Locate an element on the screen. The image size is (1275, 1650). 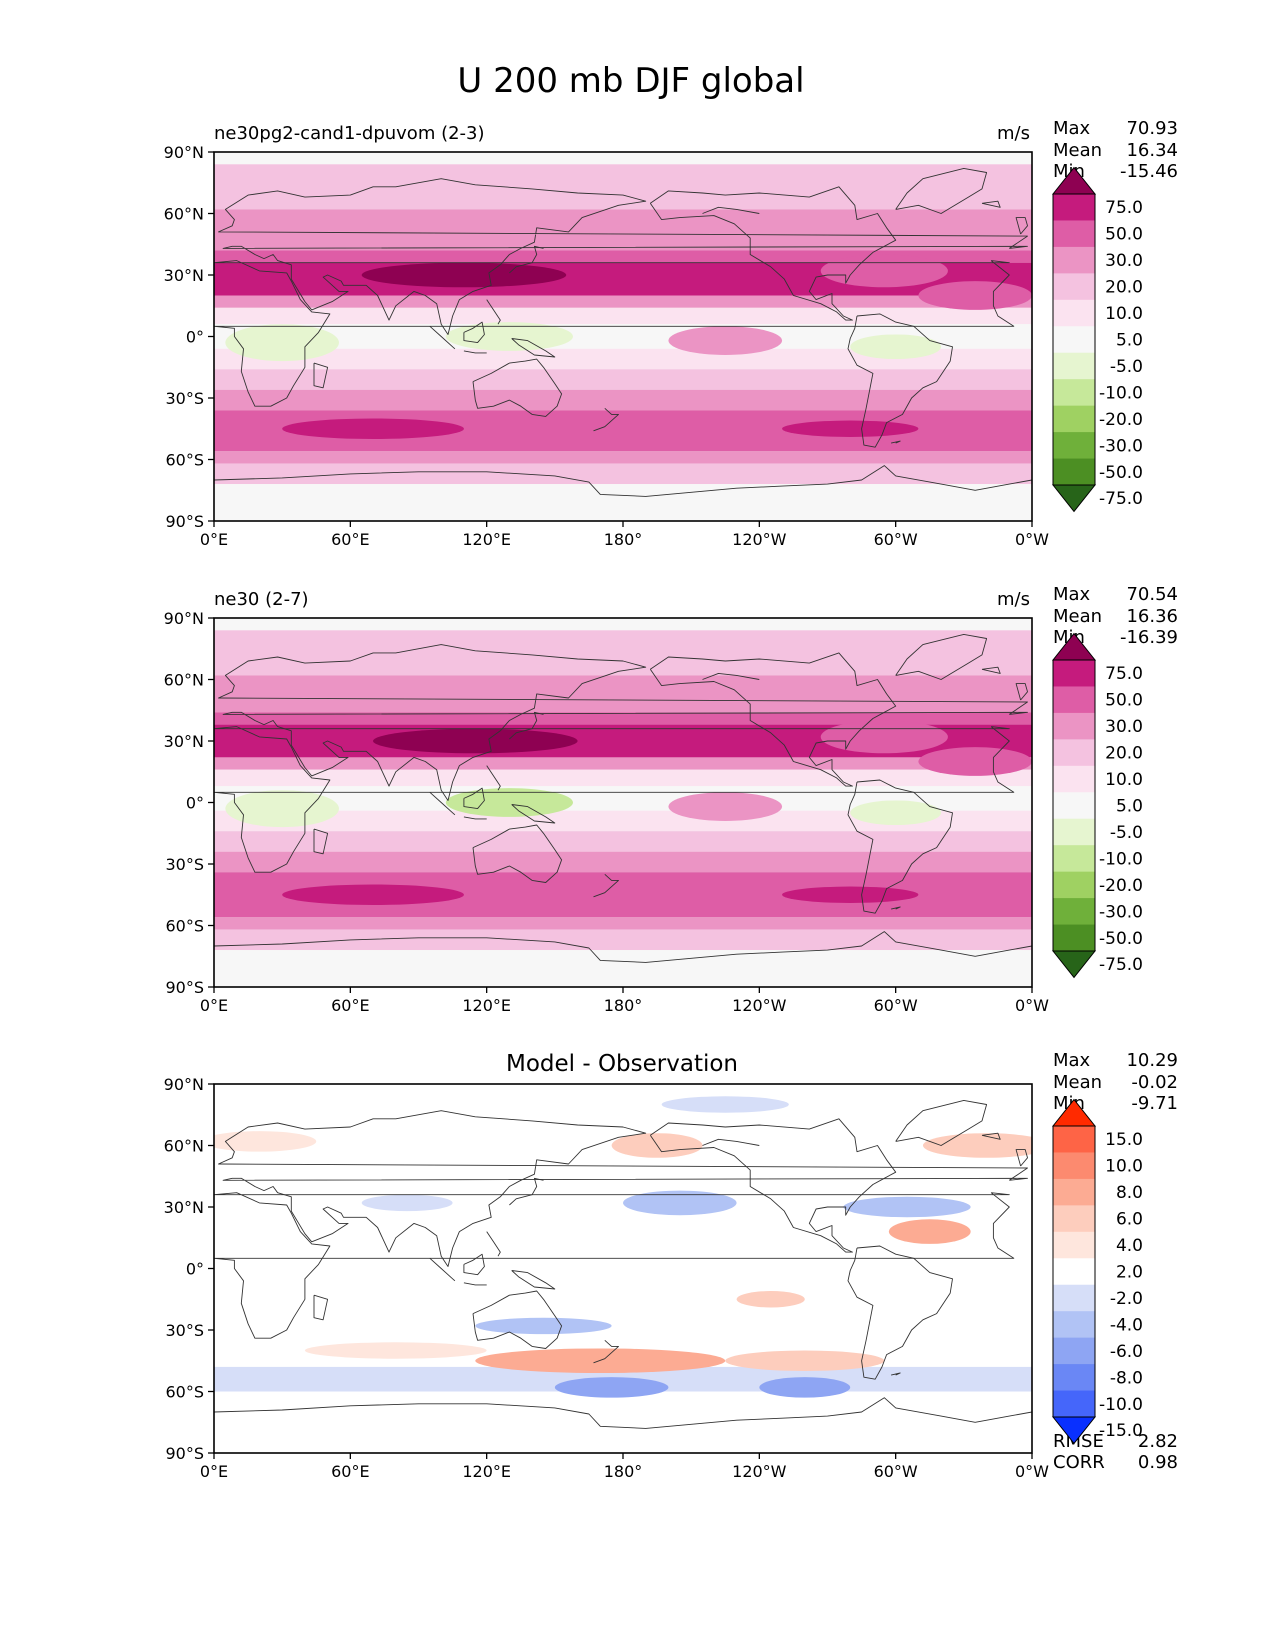
colorbar-tick-label: -75.0 is located at coordinates (1121, 965).